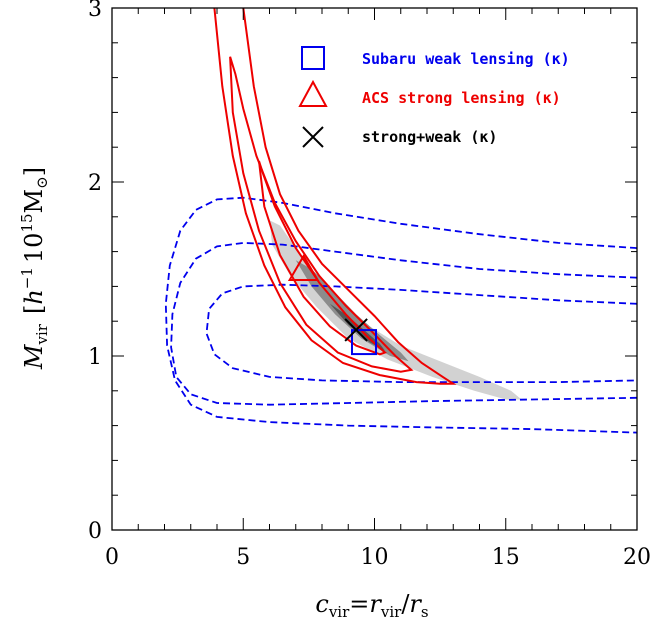 This screenshot has width=654, height=624. Describe the element at coordinates (303, 267) in the screenshot. I see `best-fit-triangle-marker` at that location.